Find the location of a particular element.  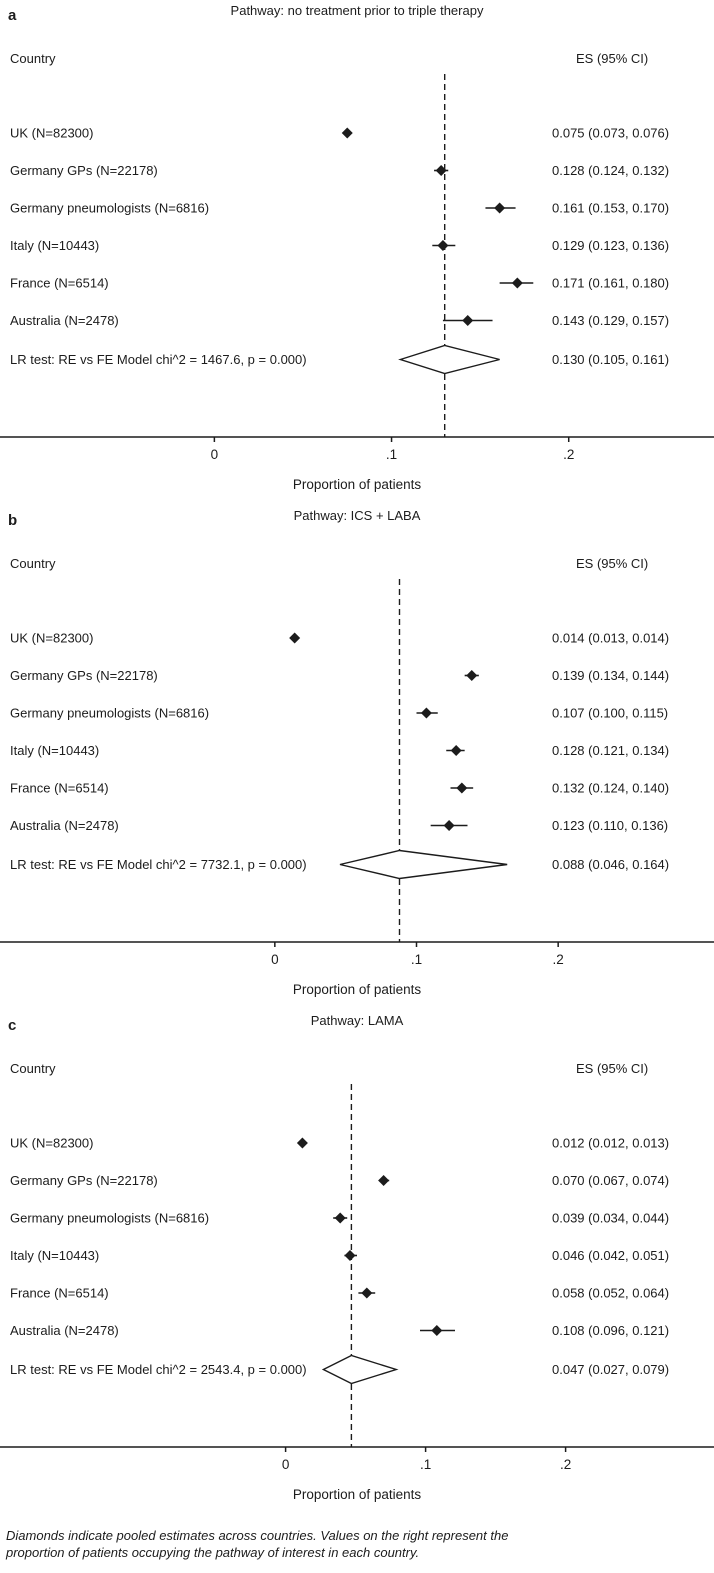

study-es-value: 0.132 (0.124, 0.140) is located at coordinates (610, 788).